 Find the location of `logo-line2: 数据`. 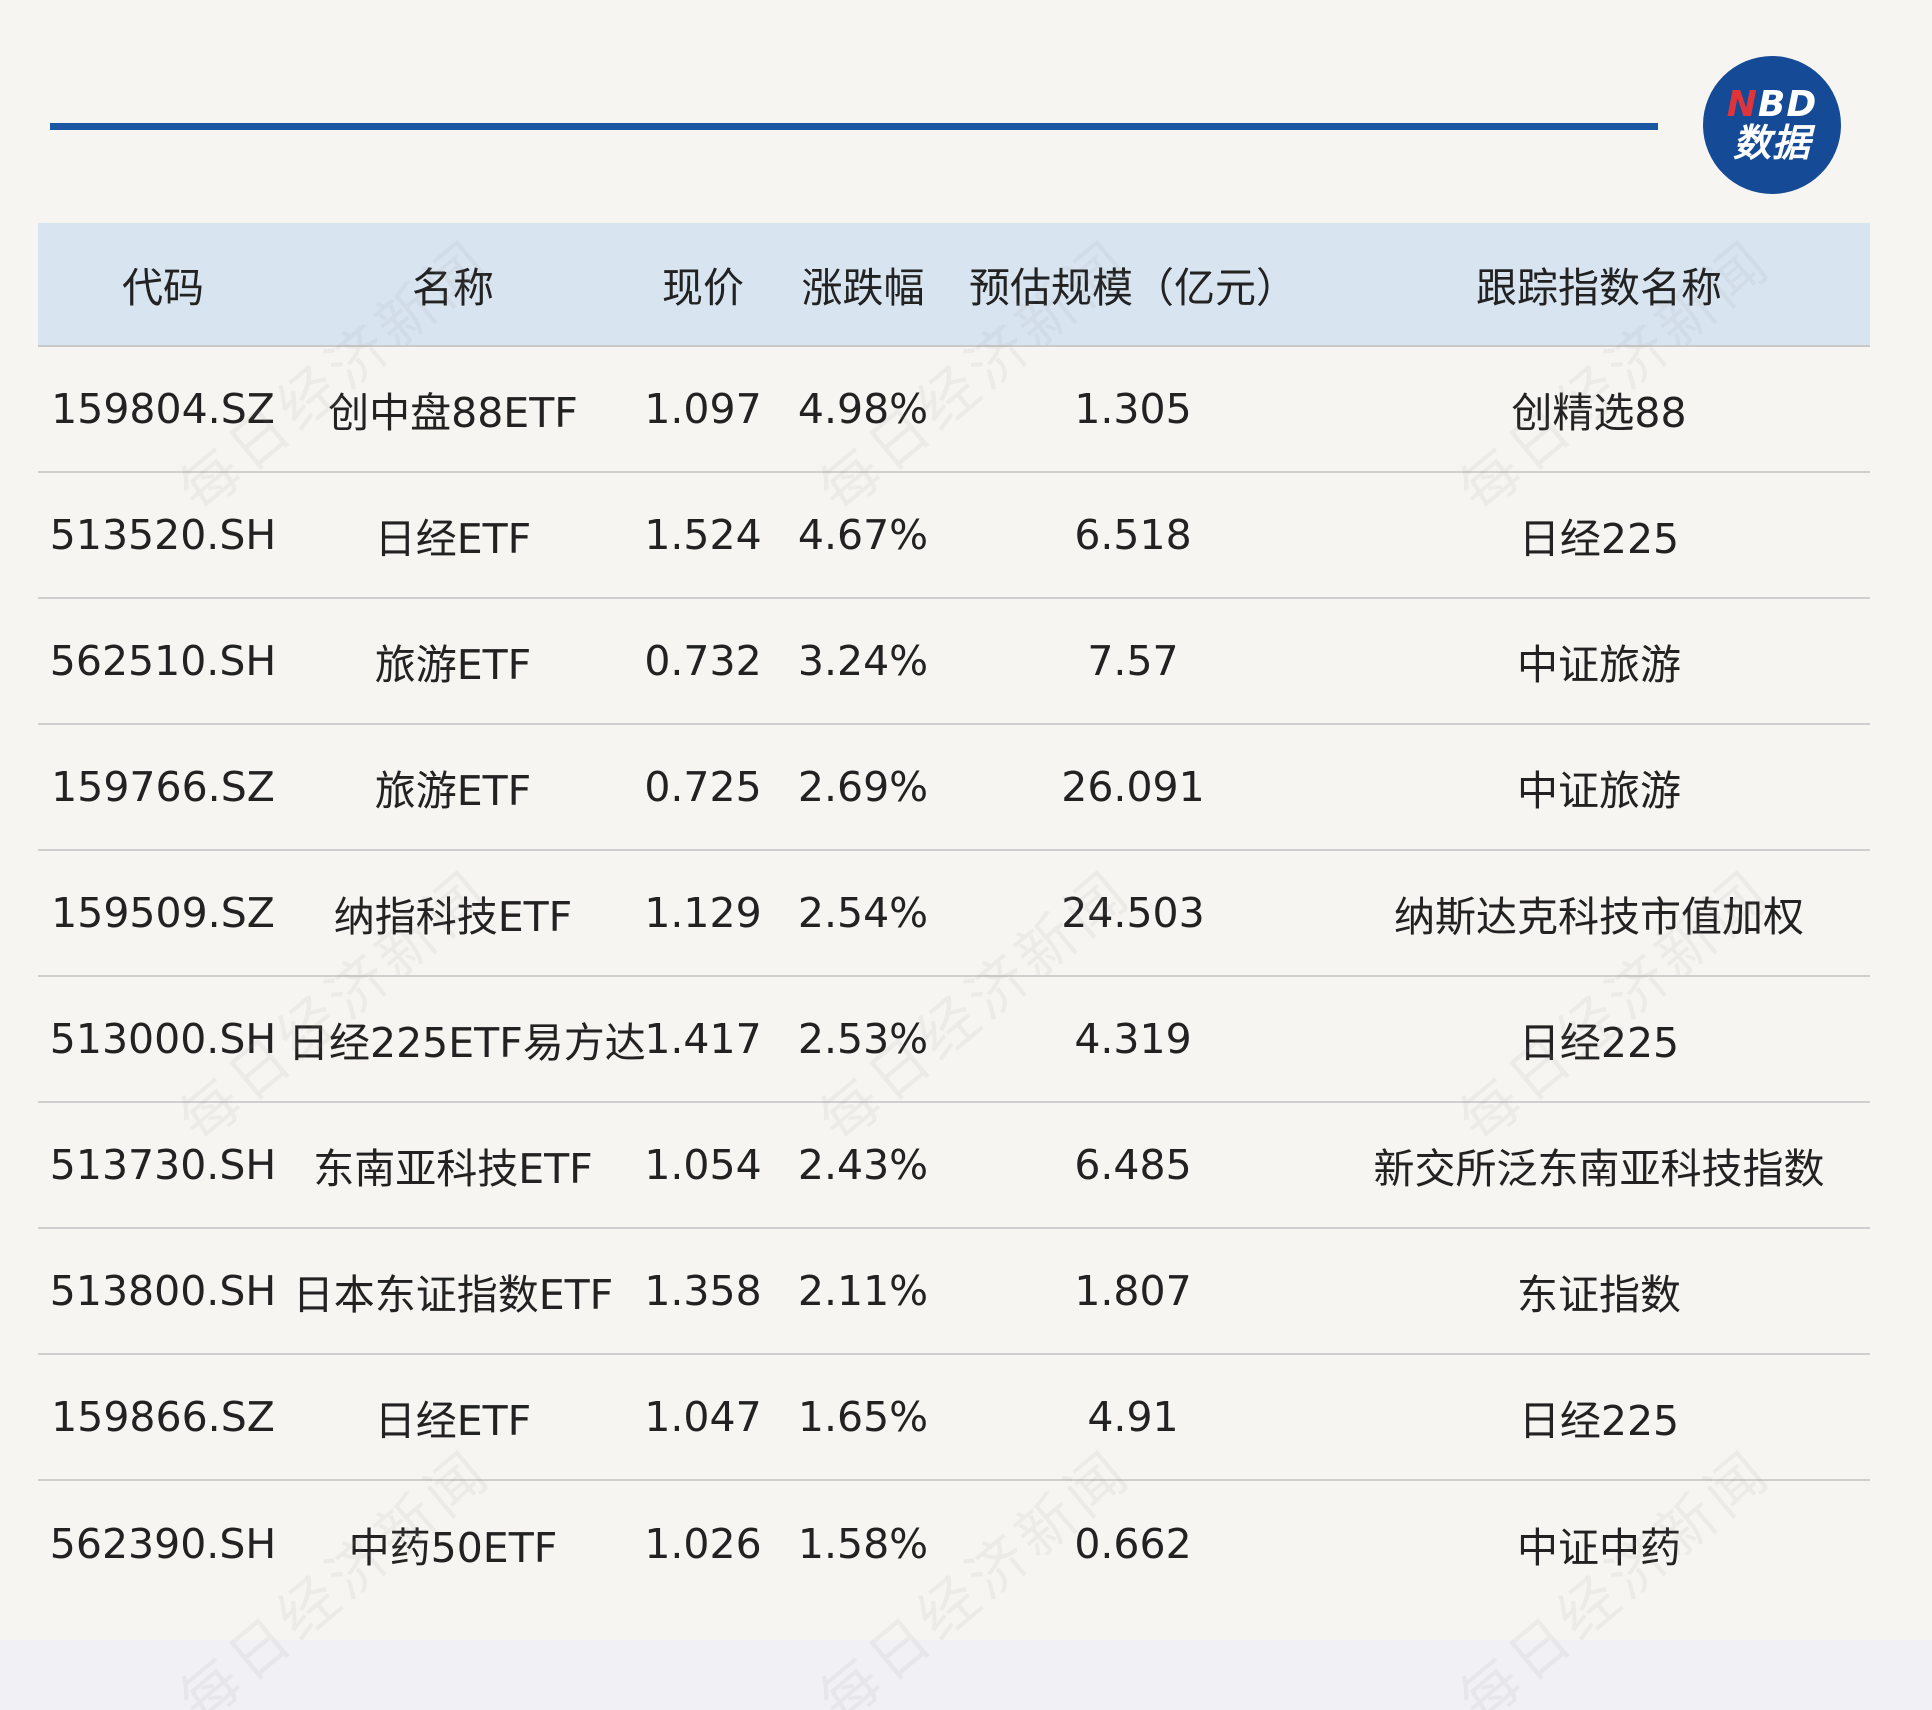

logo-line2: 数据 is located at coordinates (1771, 142).